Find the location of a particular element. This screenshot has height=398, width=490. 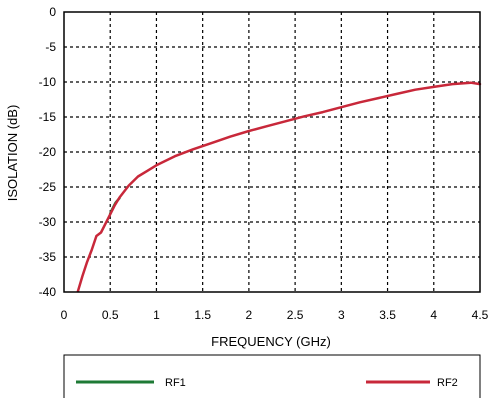

legend-box is located at coordinates (272, 376).